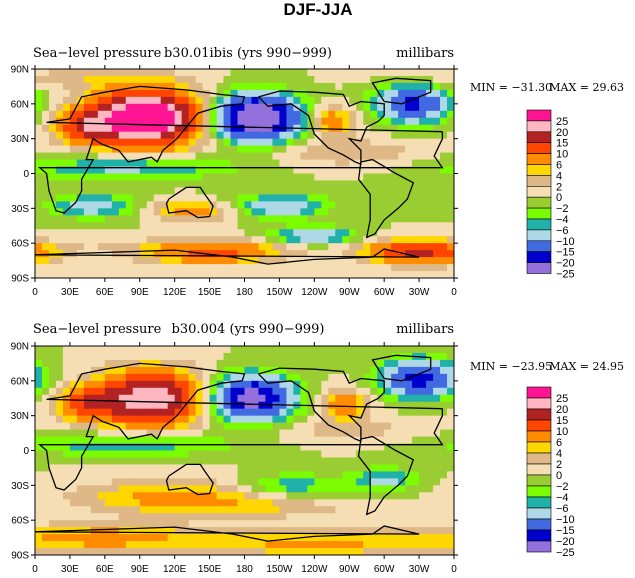 The image size is (635, 578). I want to click on y-tick-label: 60N, so click(20, 381).